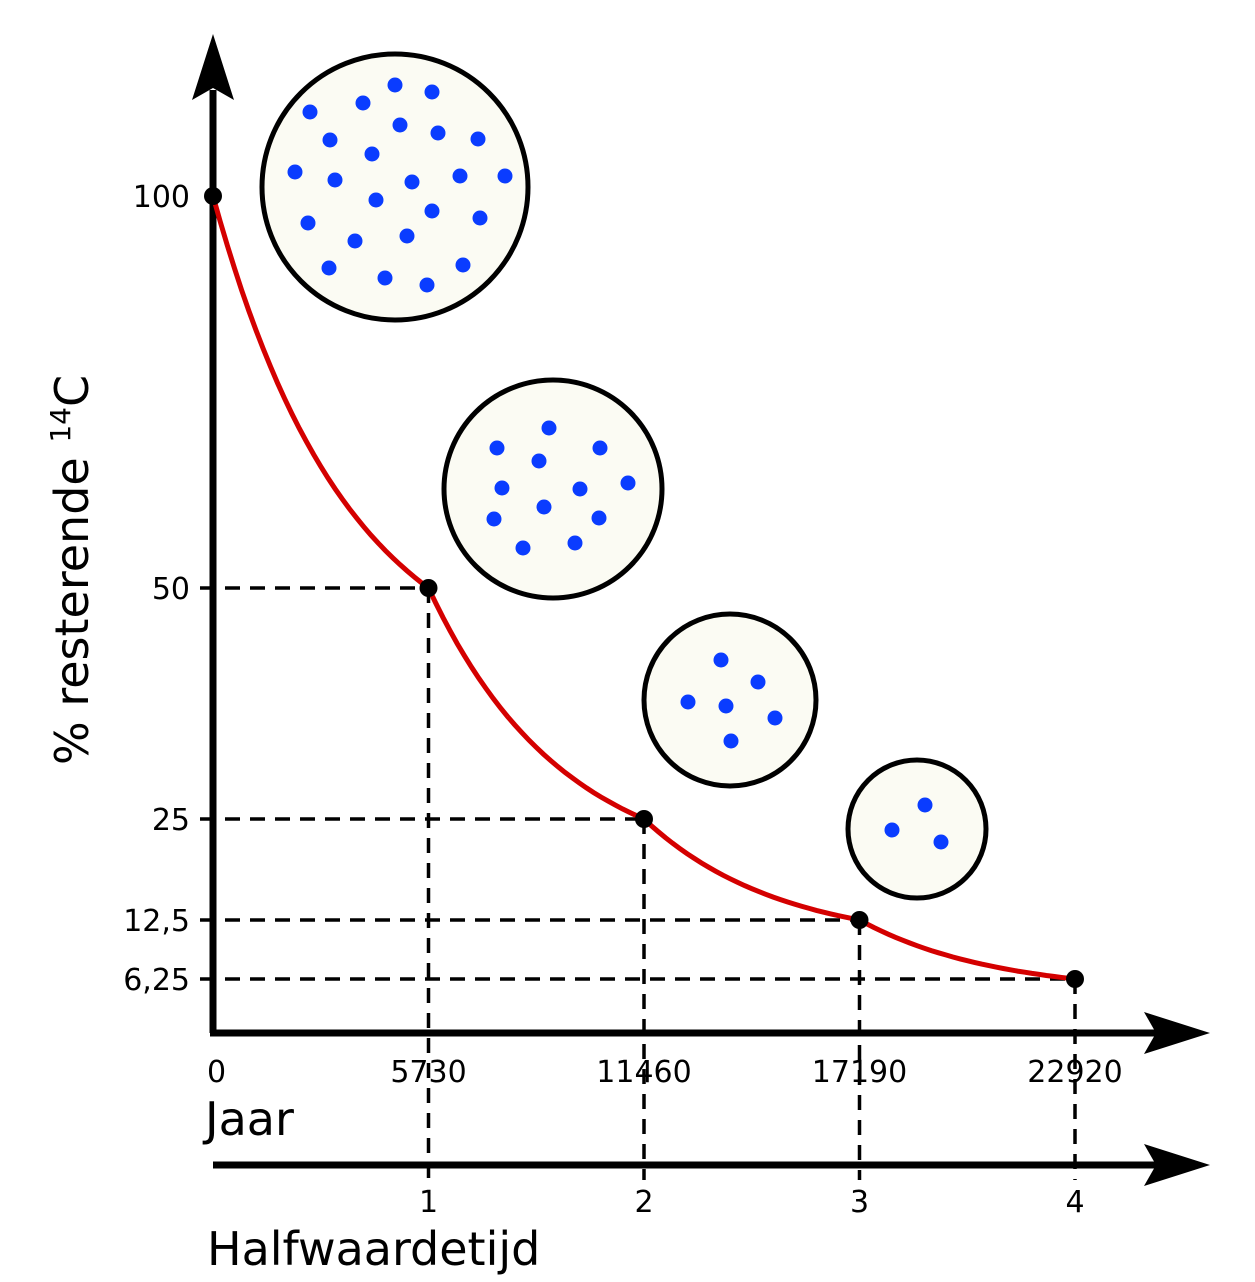  What do you see at coordinates (156, 980) in the screenshot?
I see `y-tick-label: 6,25` at bounding box center [156, 980].